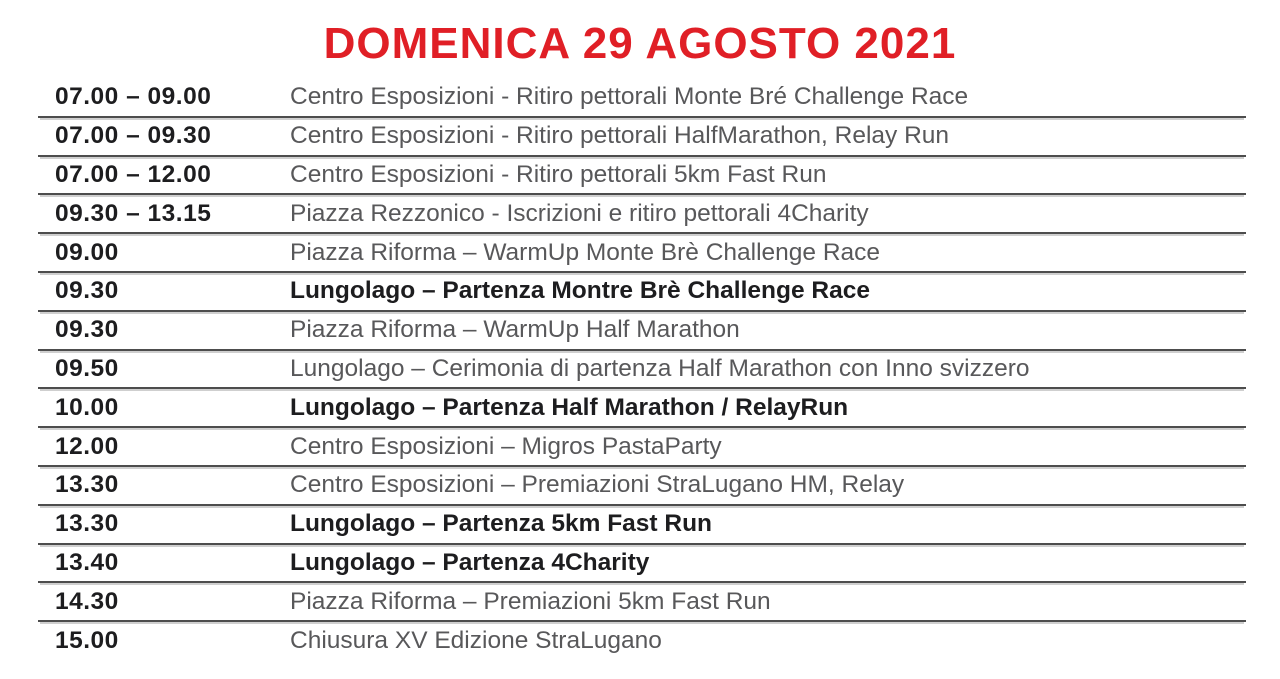 This screenshot has width=1280, height=679. What do you see at coordinates (506, 446) in the screenshot?
I see `event-description: Centro Esposizioni – Migros PastaParty` at bounding box center [506, 446].